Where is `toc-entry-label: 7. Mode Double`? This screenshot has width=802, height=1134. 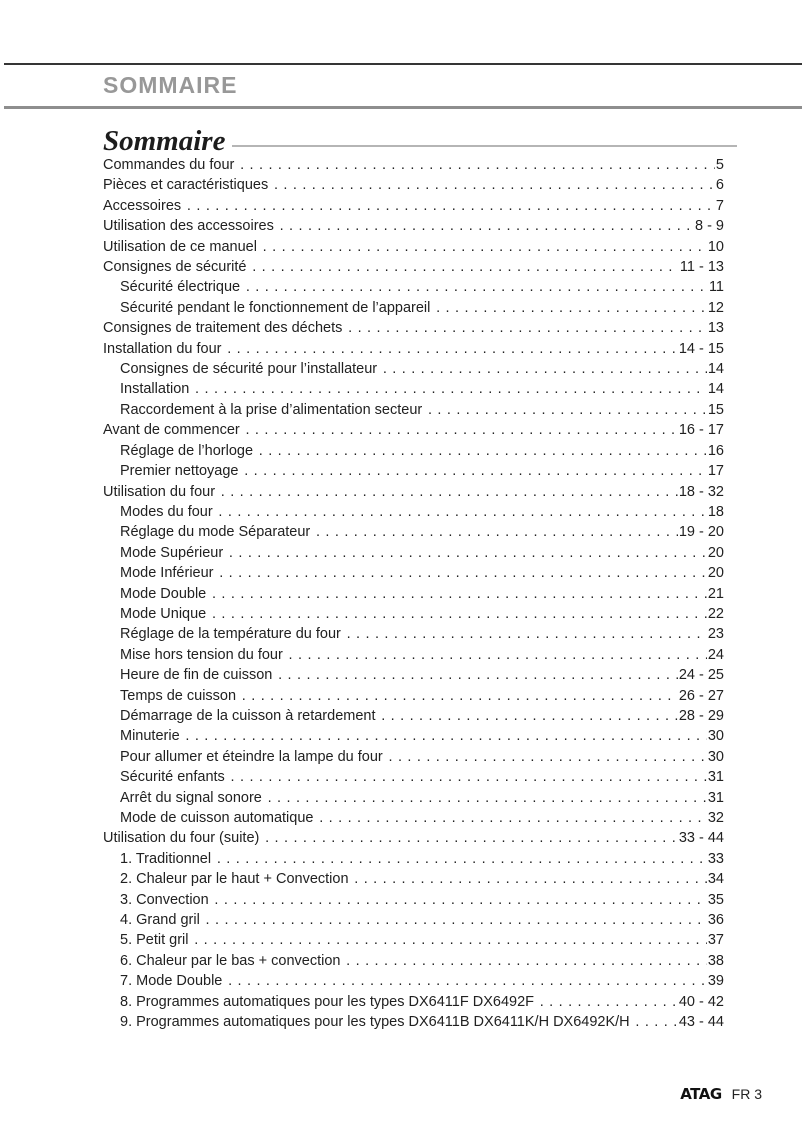
toc-entry-label: 7. Mode Double is located at coordinates (171, 981).